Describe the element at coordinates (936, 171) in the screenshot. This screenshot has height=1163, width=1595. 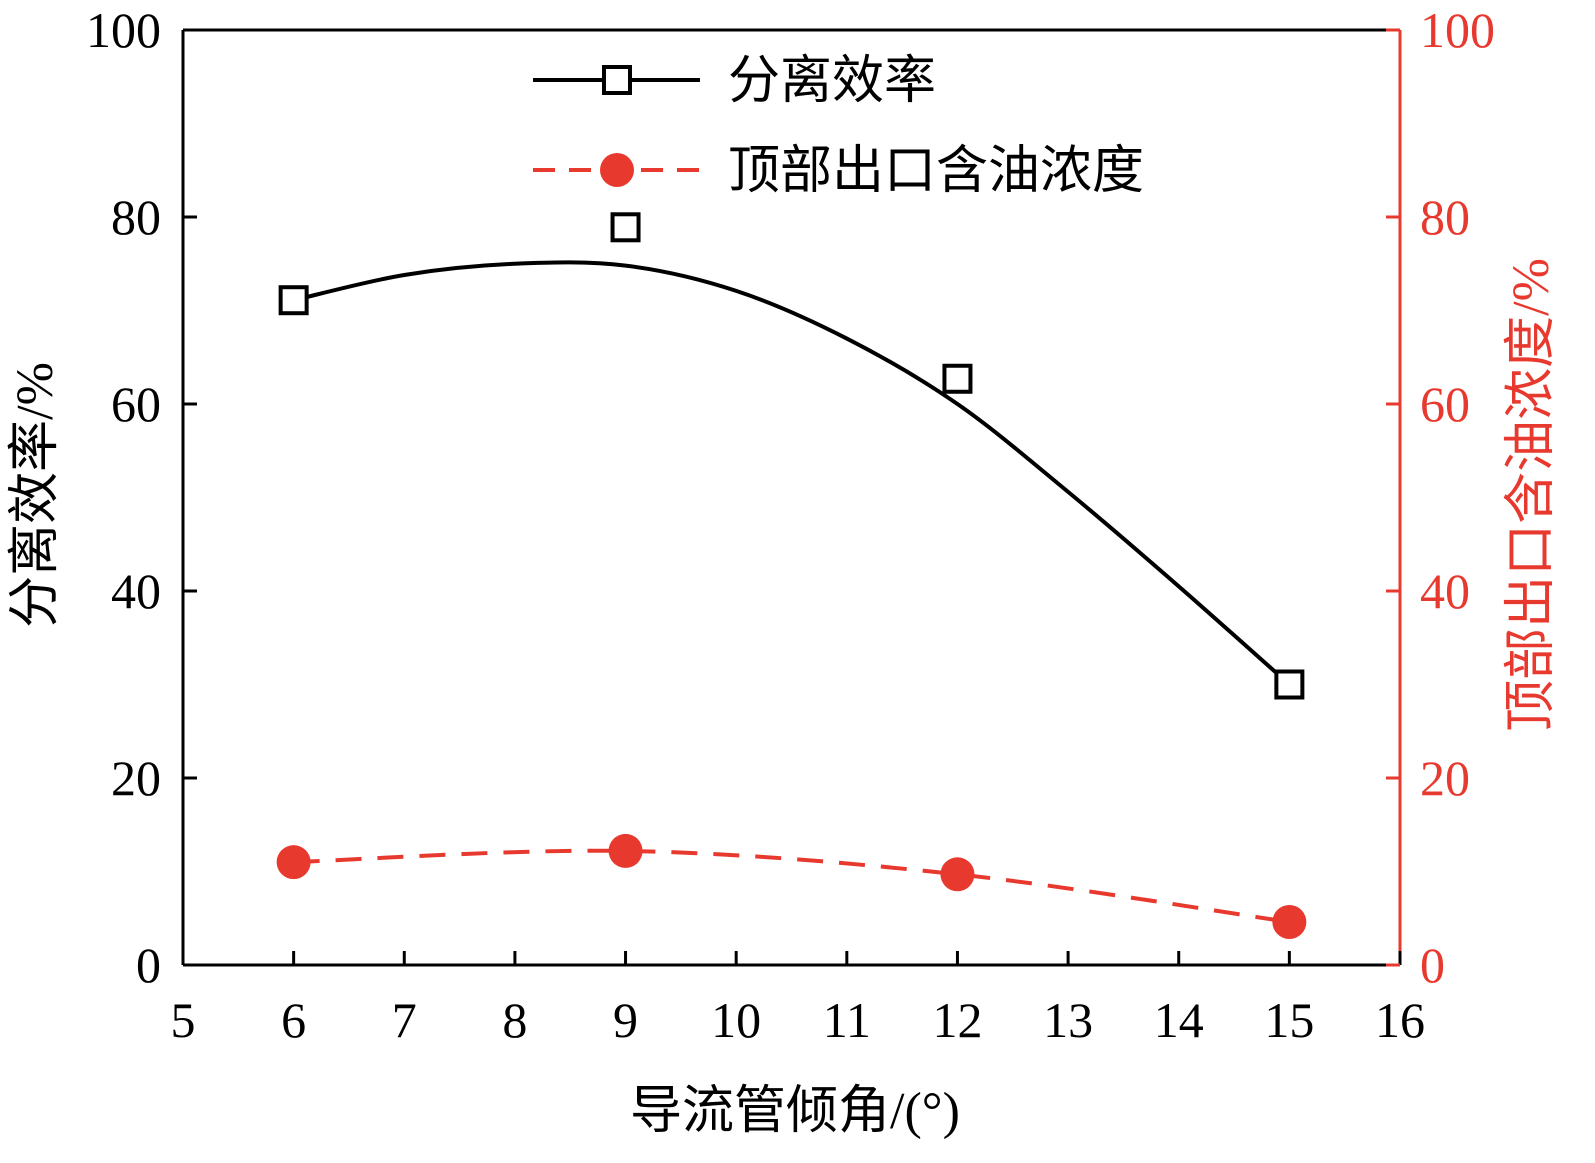
I see `legend-label-oil-concentration: 顶部出口含油浓度` at that location.